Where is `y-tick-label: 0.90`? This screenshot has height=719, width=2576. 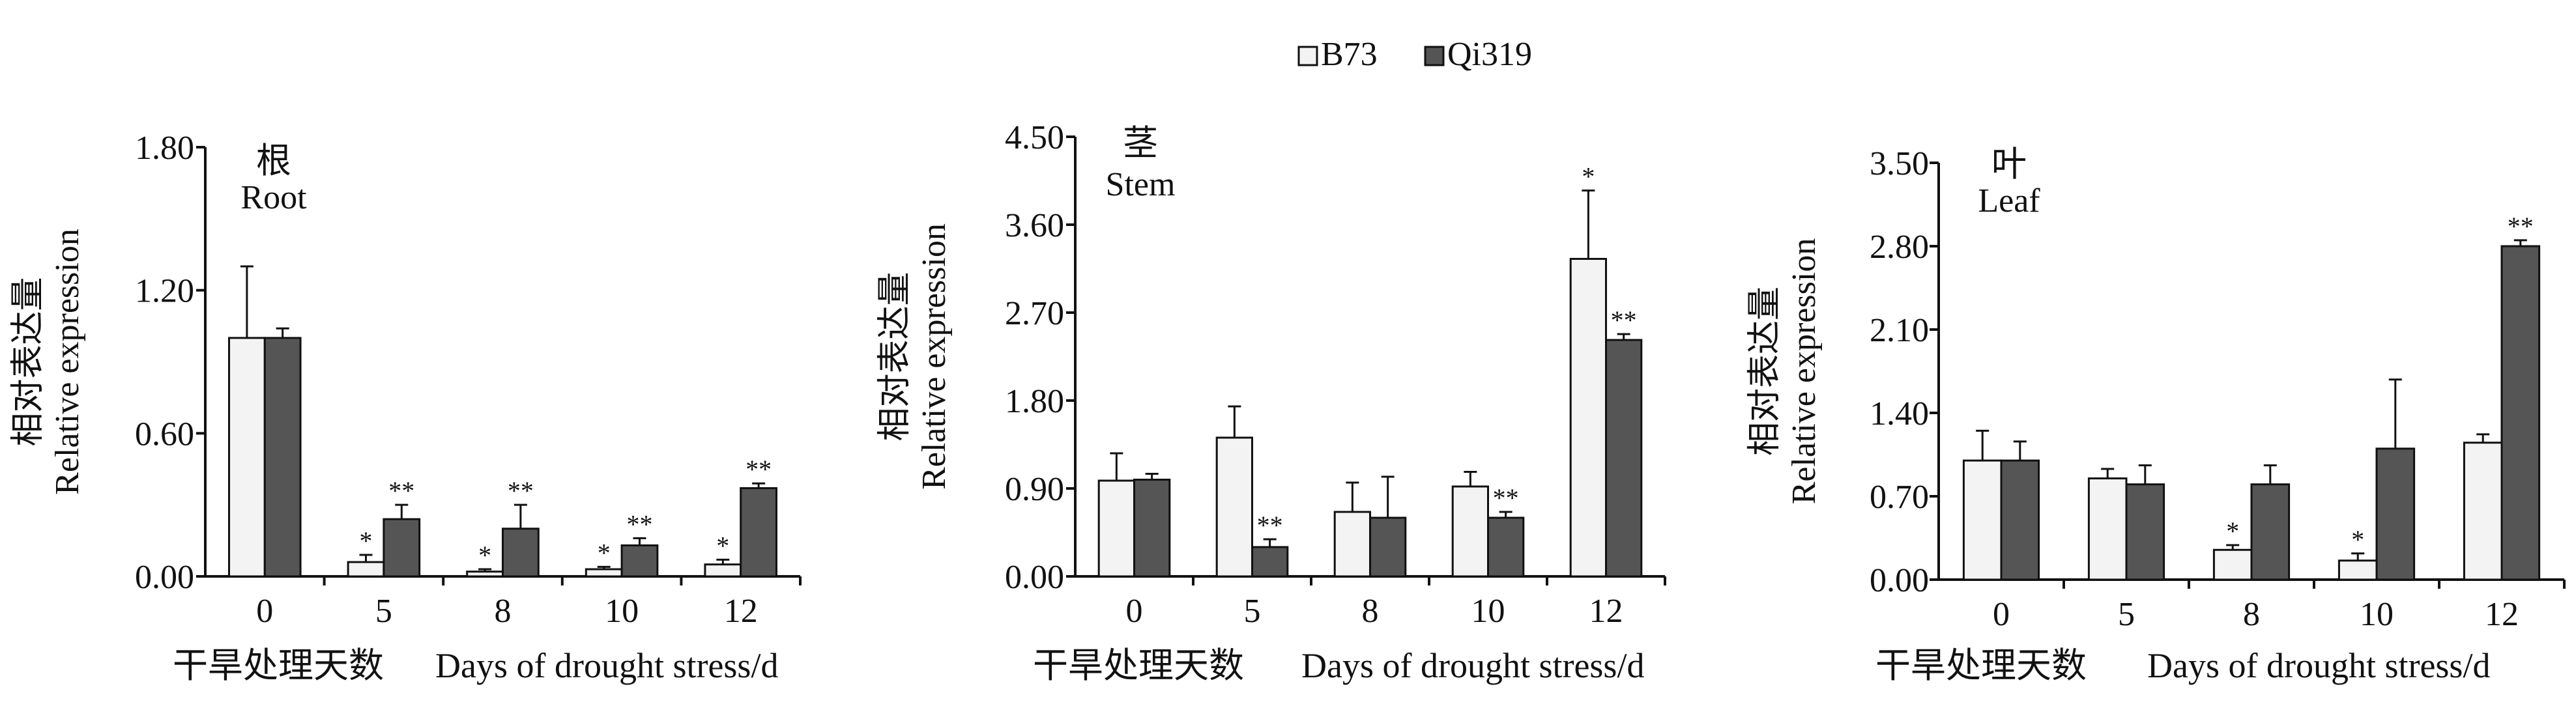
y-tick-label: 0.90 is located at coordinates (1034, 489).